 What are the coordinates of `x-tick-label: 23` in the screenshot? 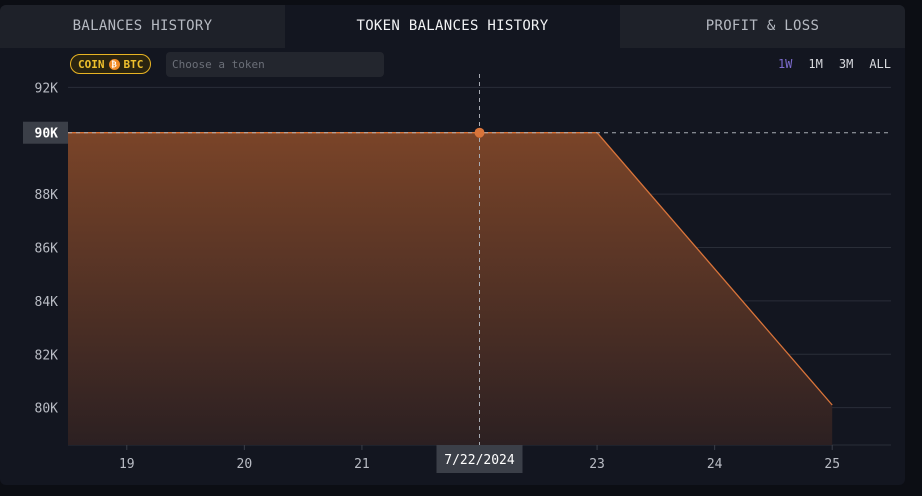 It's located at (597, 464).